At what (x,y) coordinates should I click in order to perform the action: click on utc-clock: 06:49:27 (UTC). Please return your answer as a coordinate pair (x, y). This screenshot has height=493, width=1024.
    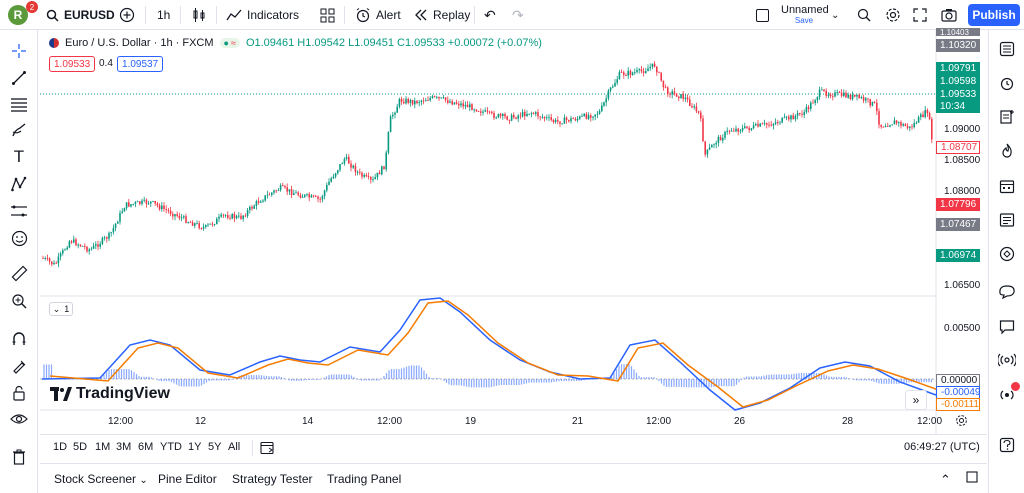
    Looking at the image, I should click on (942, 447).